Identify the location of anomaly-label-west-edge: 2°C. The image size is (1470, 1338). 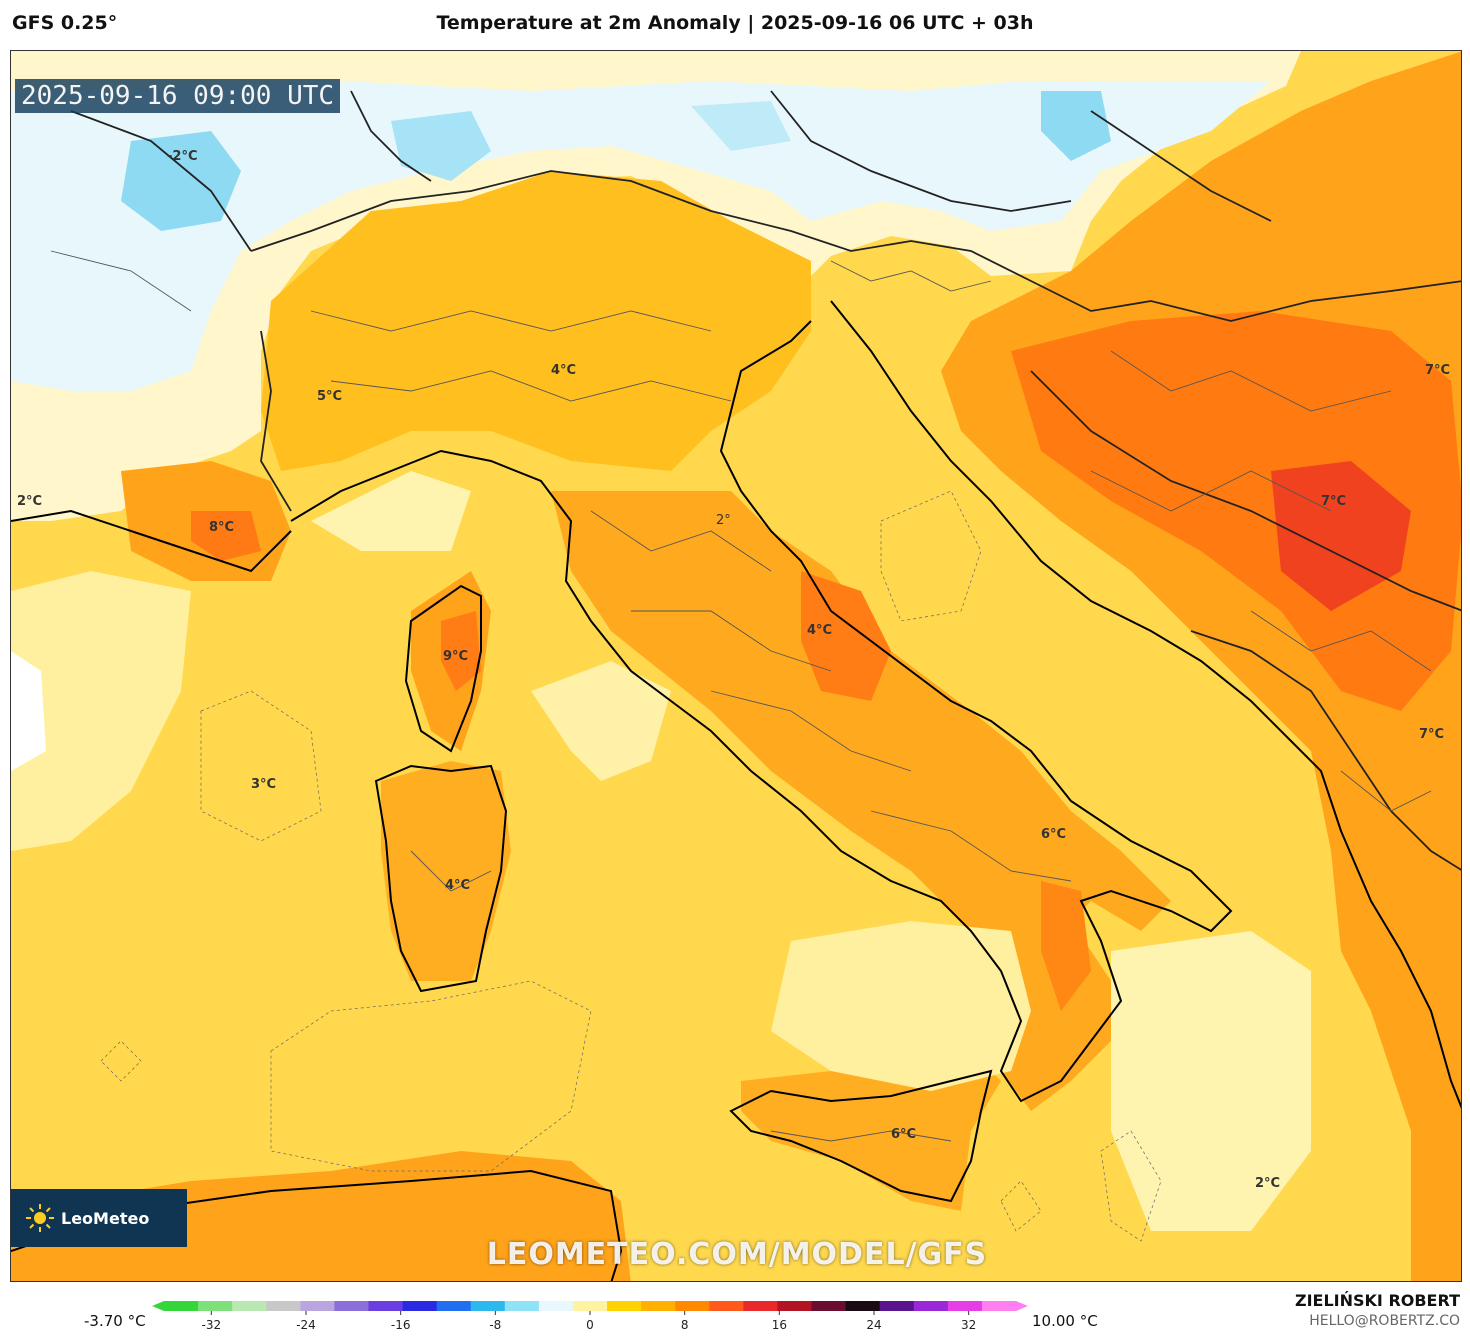
(30, 501).